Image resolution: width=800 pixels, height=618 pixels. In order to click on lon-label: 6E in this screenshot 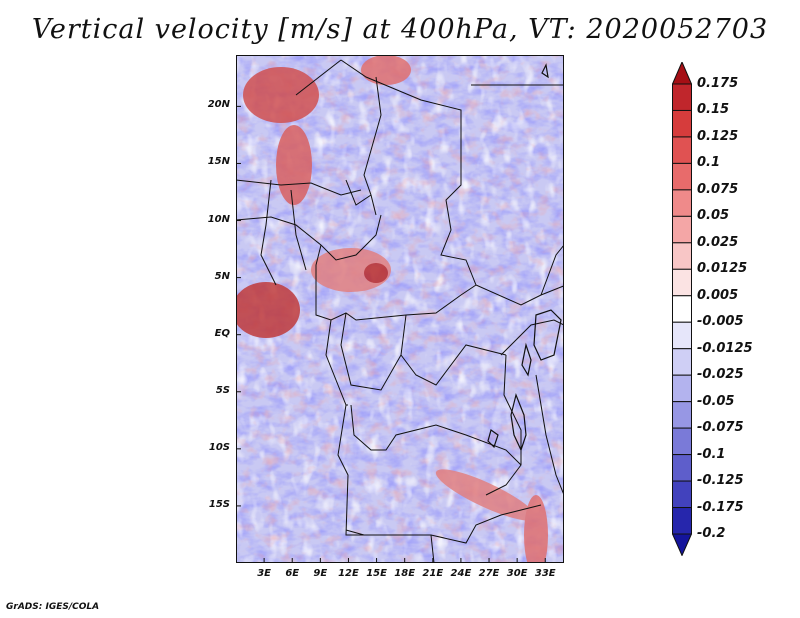, I will do `click(292, 573)`.